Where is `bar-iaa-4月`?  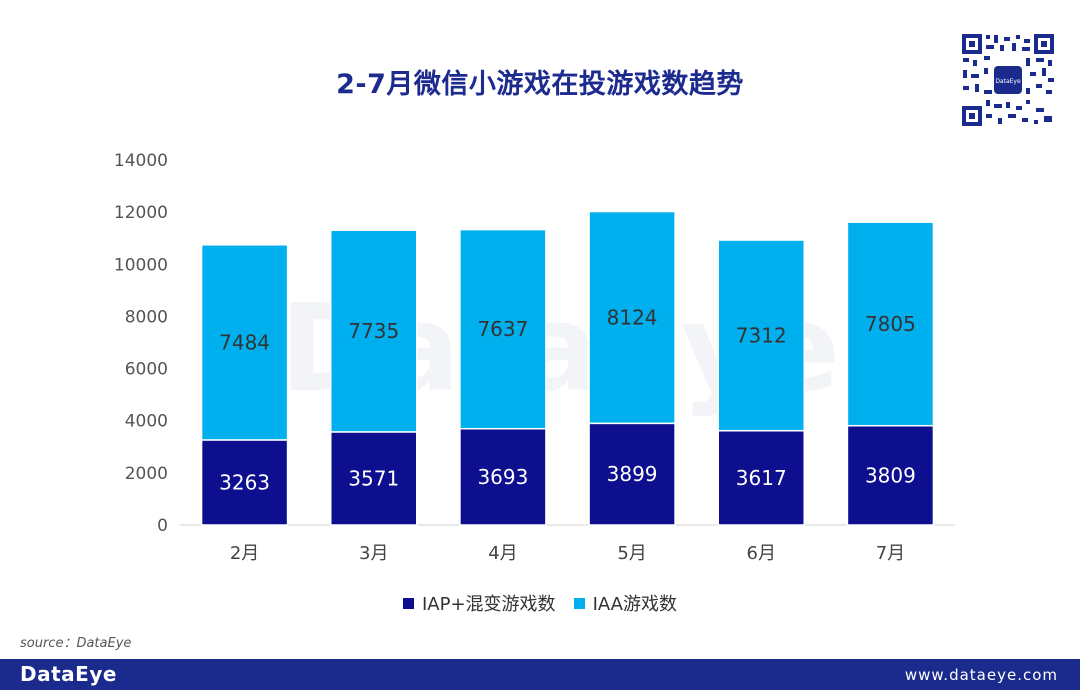 bar-iaa-4月 is located at coordinates (503, 329).